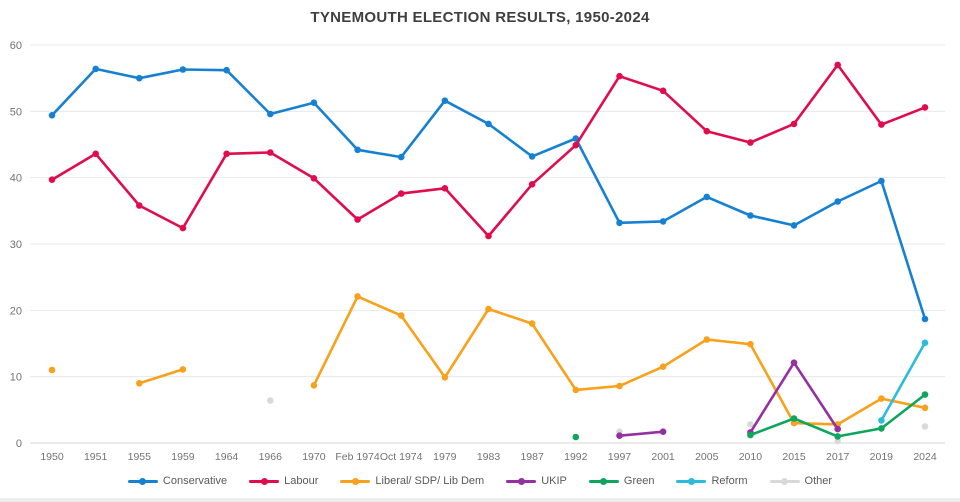 This screenshot has height=502, width=960. What do you see at coordinates (621, 481) in the screenshot?
I see `legend-item-green: Green` at bounding box center [621, 481].